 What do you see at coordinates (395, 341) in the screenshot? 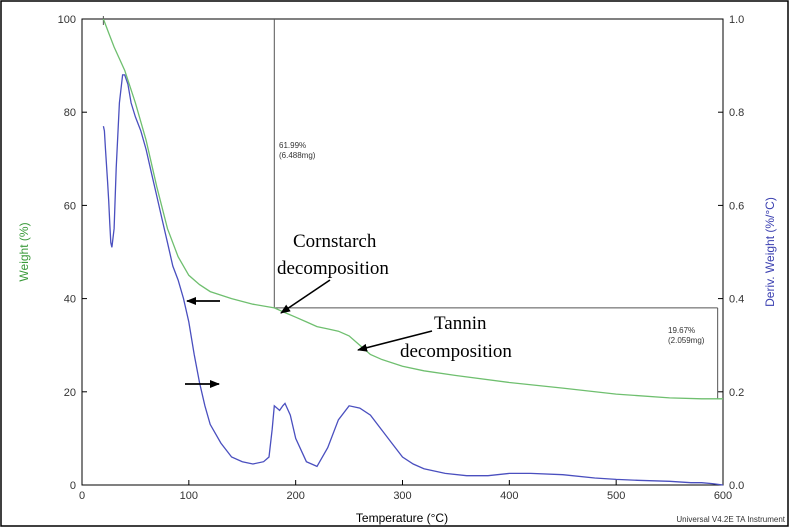
I see `tannin-arrow` at bounding box center [395, 341].